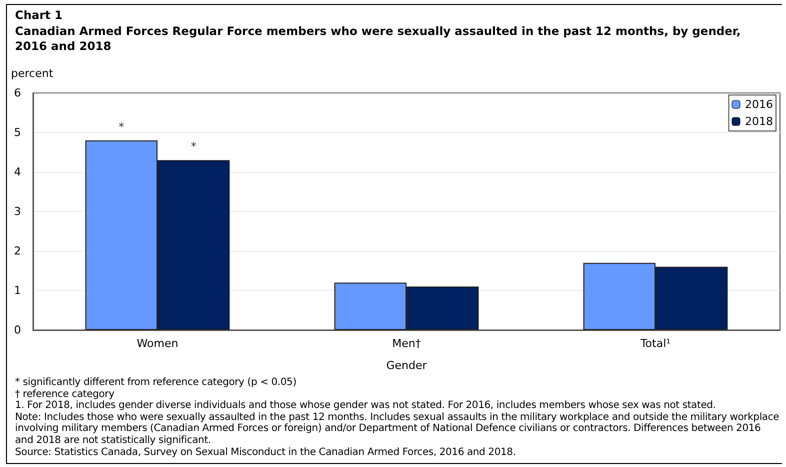 This screenshot has width=786, height=467. What do you see at coordinates (17, 290) in the screenshot?
I see `y-tick-label: 1` at bounding box center [17, 290].